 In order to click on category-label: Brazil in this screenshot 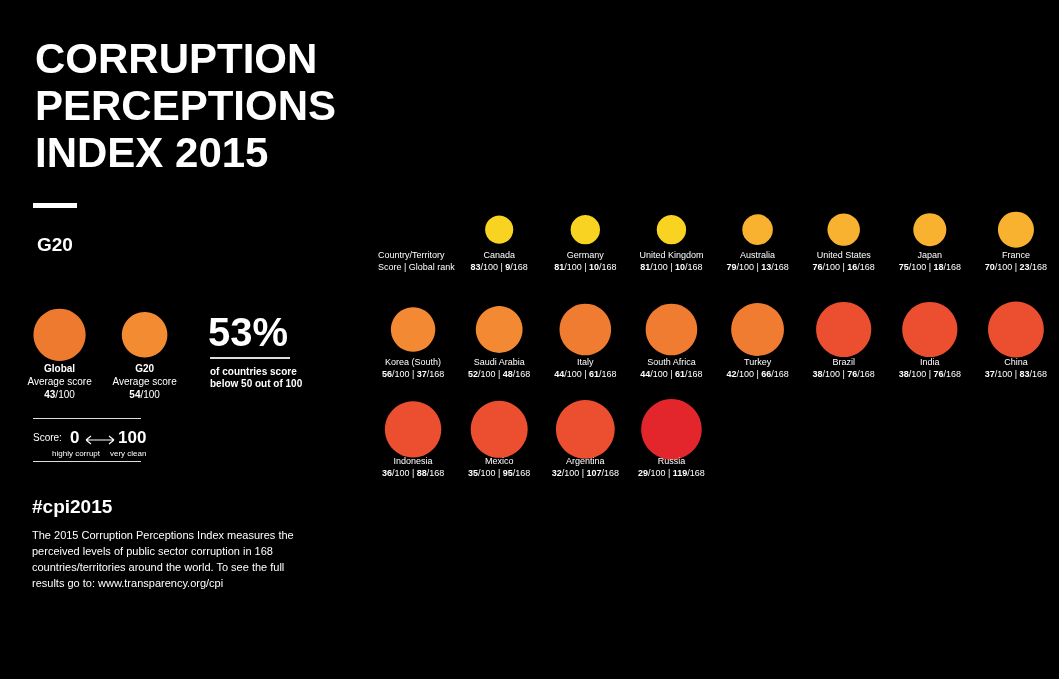, I will do `click(843, 361)`.